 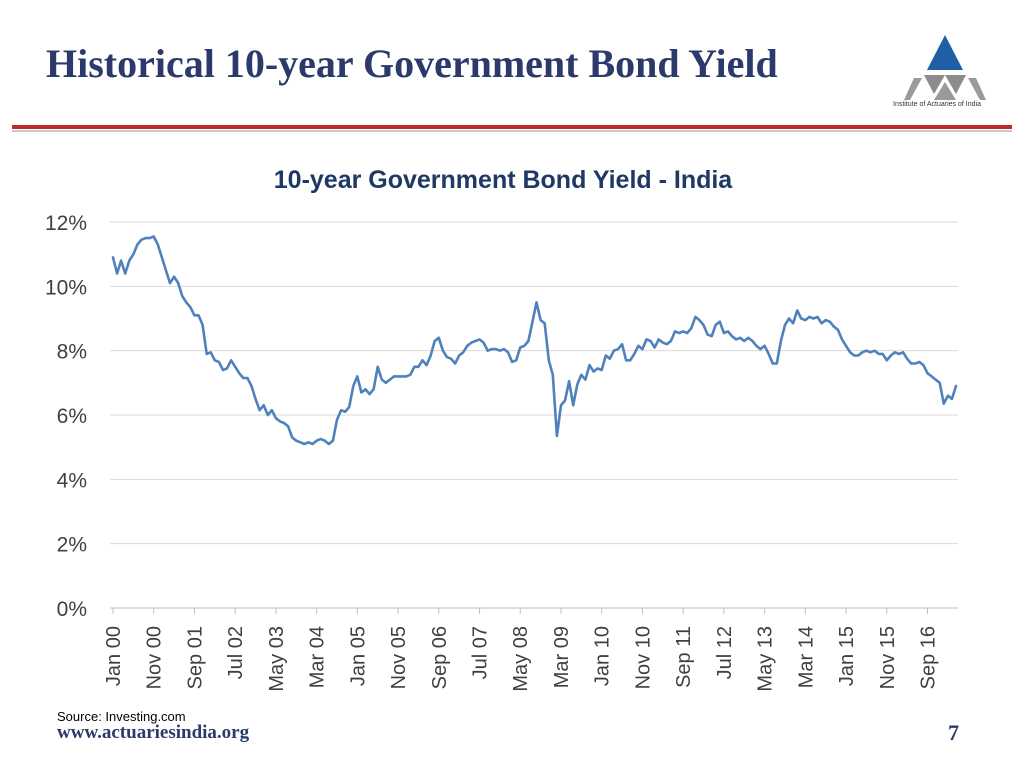 I want to click on x-tick-label: Sep 11, so click(x=684, y=657).